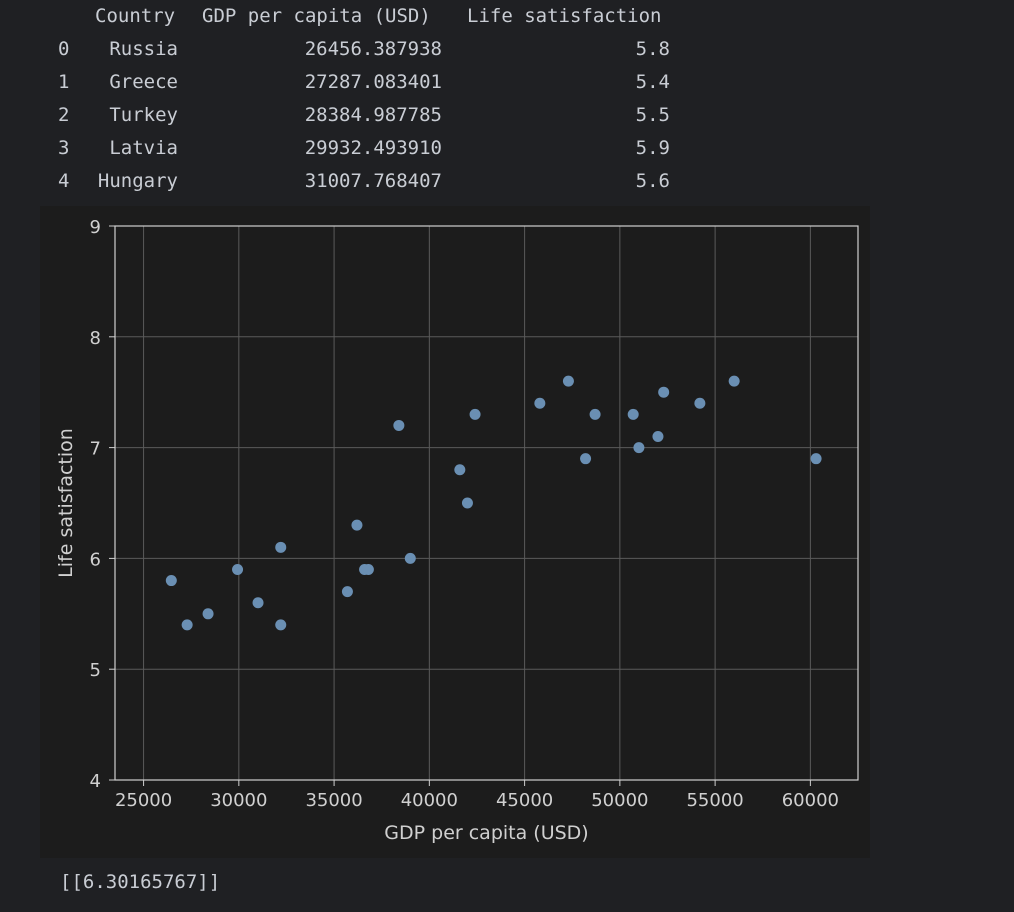 This screenshot has width=1014, height=912. What do you see at coordinates (564, 16) in the screenshot?
I see `column-header-life-satisfaction: Life satisfaction` at bounding box center [564, 16].